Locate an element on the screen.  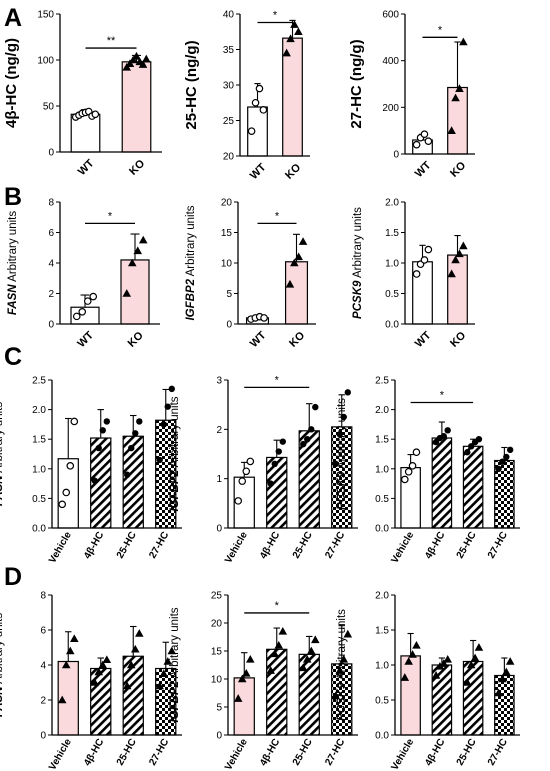
significance-label: * is located at coordinates (440, 30).